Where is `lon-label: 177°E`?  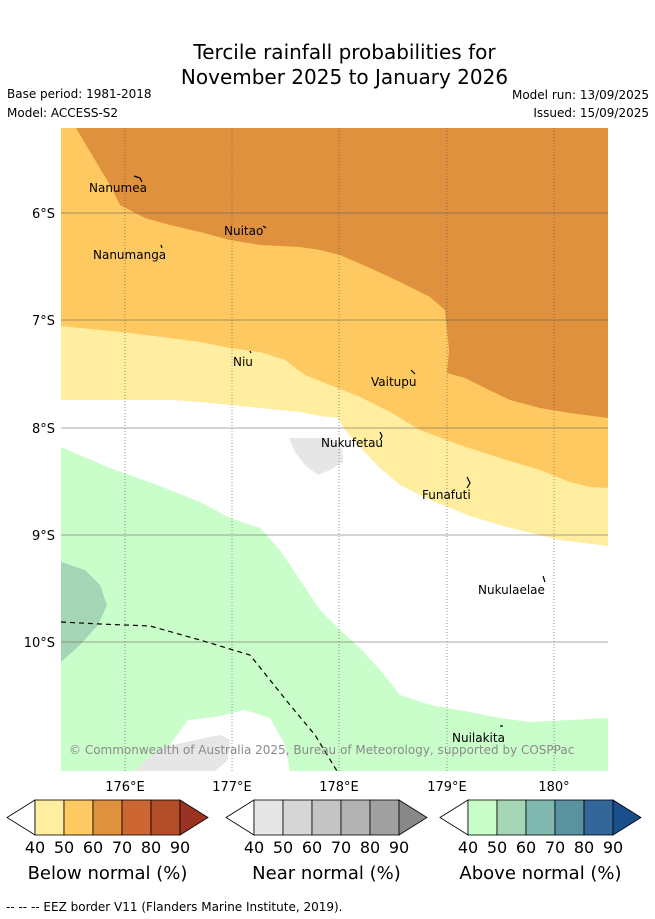
lon-label: 177°E is located at coordinates (232, 787).